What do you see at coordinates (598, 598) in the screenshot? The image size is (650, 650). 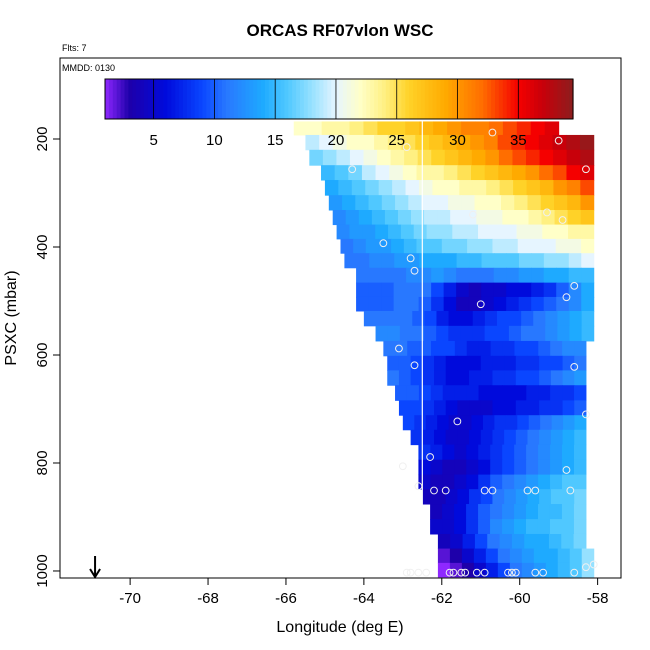 I see `x-tick-label: -58` at bounding box center [598, 598].